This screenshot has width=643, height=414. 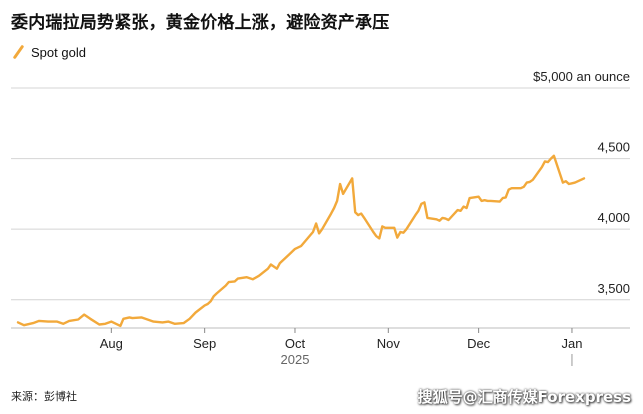 What do you see at coordinates (613, 288) in the screenshot?
I see `y-tick-label: 3,500` at bounding box center [613, 288].